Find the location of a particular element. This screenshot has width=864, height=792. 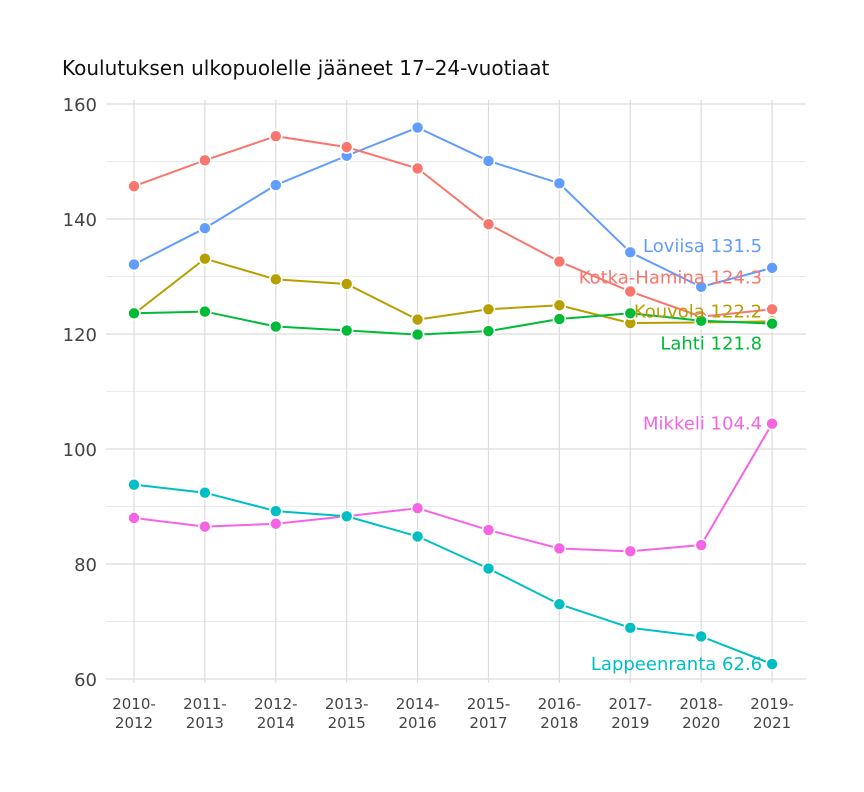

x-tick-label: 2012-2014 is located at coordinates (276, 713).